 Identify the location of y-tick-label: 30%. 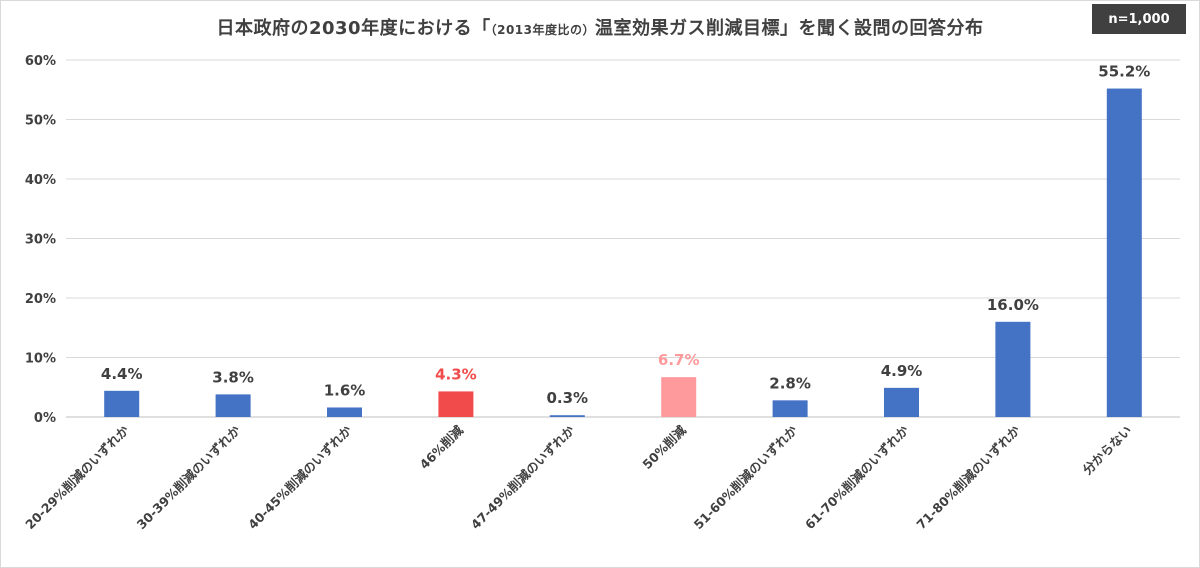
(40, 240).